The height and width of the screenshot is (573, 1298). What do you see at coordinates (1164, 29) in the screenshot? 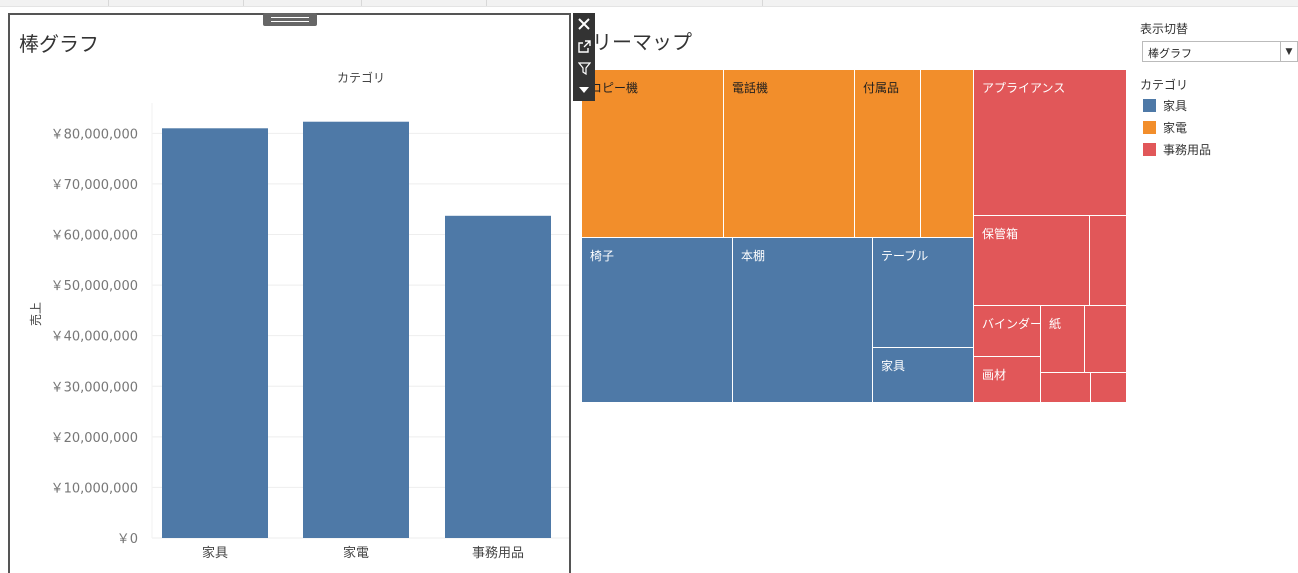
I see `view-switch-title: 表示切替` at bounding box center [1164, 29].